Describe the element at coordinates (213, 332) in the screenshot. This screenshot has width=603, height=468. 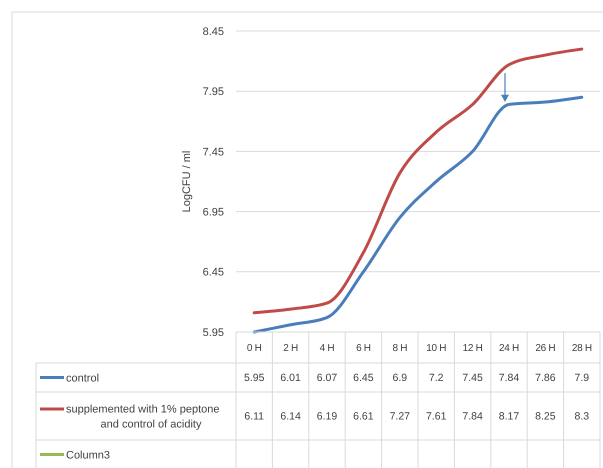
I see `y-tick-label: 5.95` at that location.